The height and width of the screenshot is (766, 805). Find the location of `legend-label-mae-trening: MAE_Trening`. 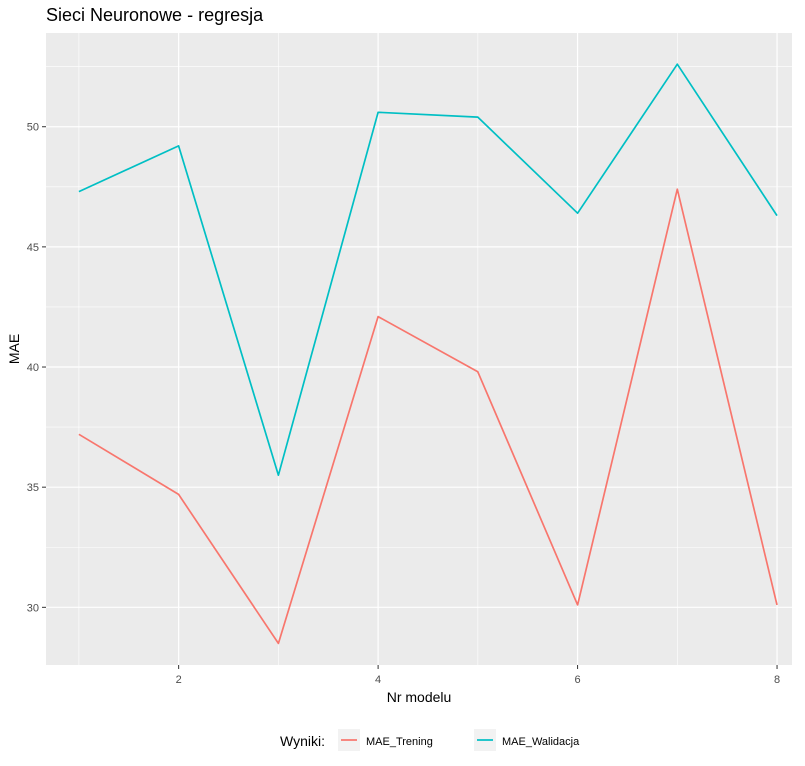

legend-label-mae-trening: MAE_Trening is located at coordinates (399, 742).